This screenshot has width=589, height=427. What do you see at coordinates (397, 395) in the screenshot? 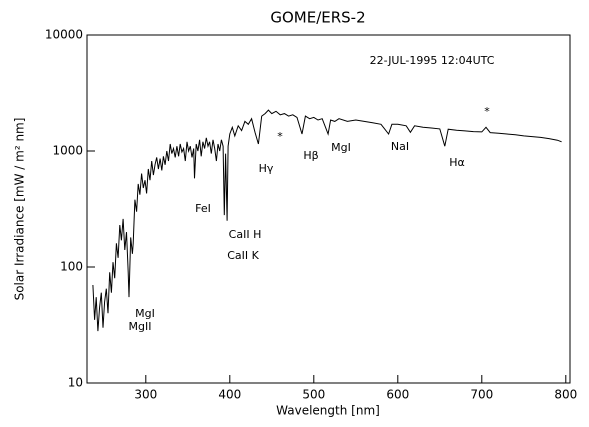
I see `x-tick-label: 600` at bounding box center [397, 395].